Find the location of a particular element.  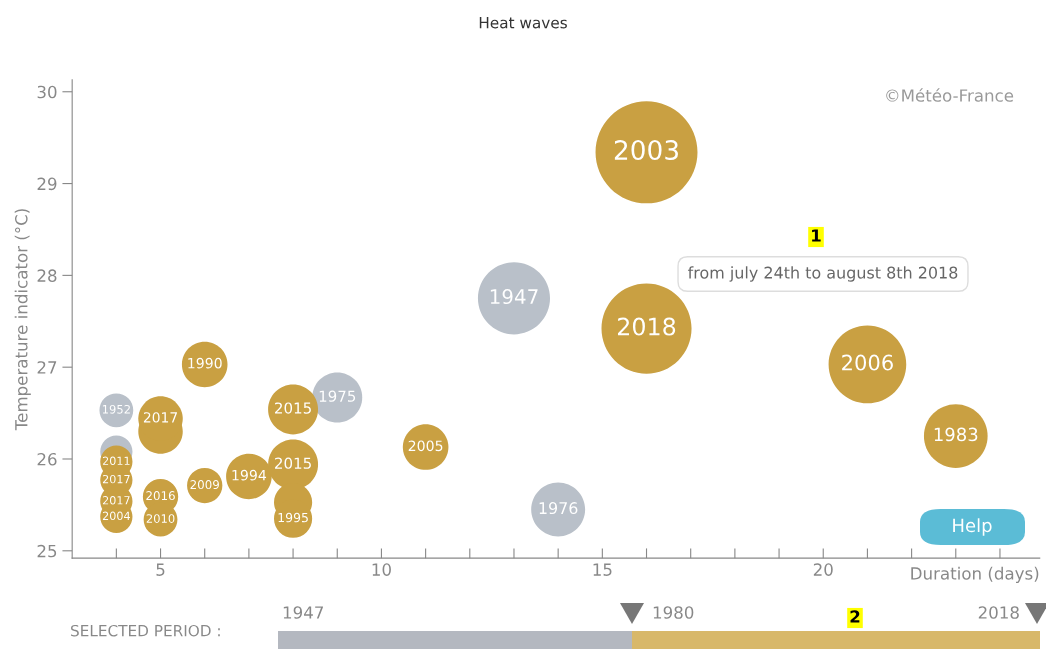

annotation: ©Météo-France is located at coordinates (950, 95).